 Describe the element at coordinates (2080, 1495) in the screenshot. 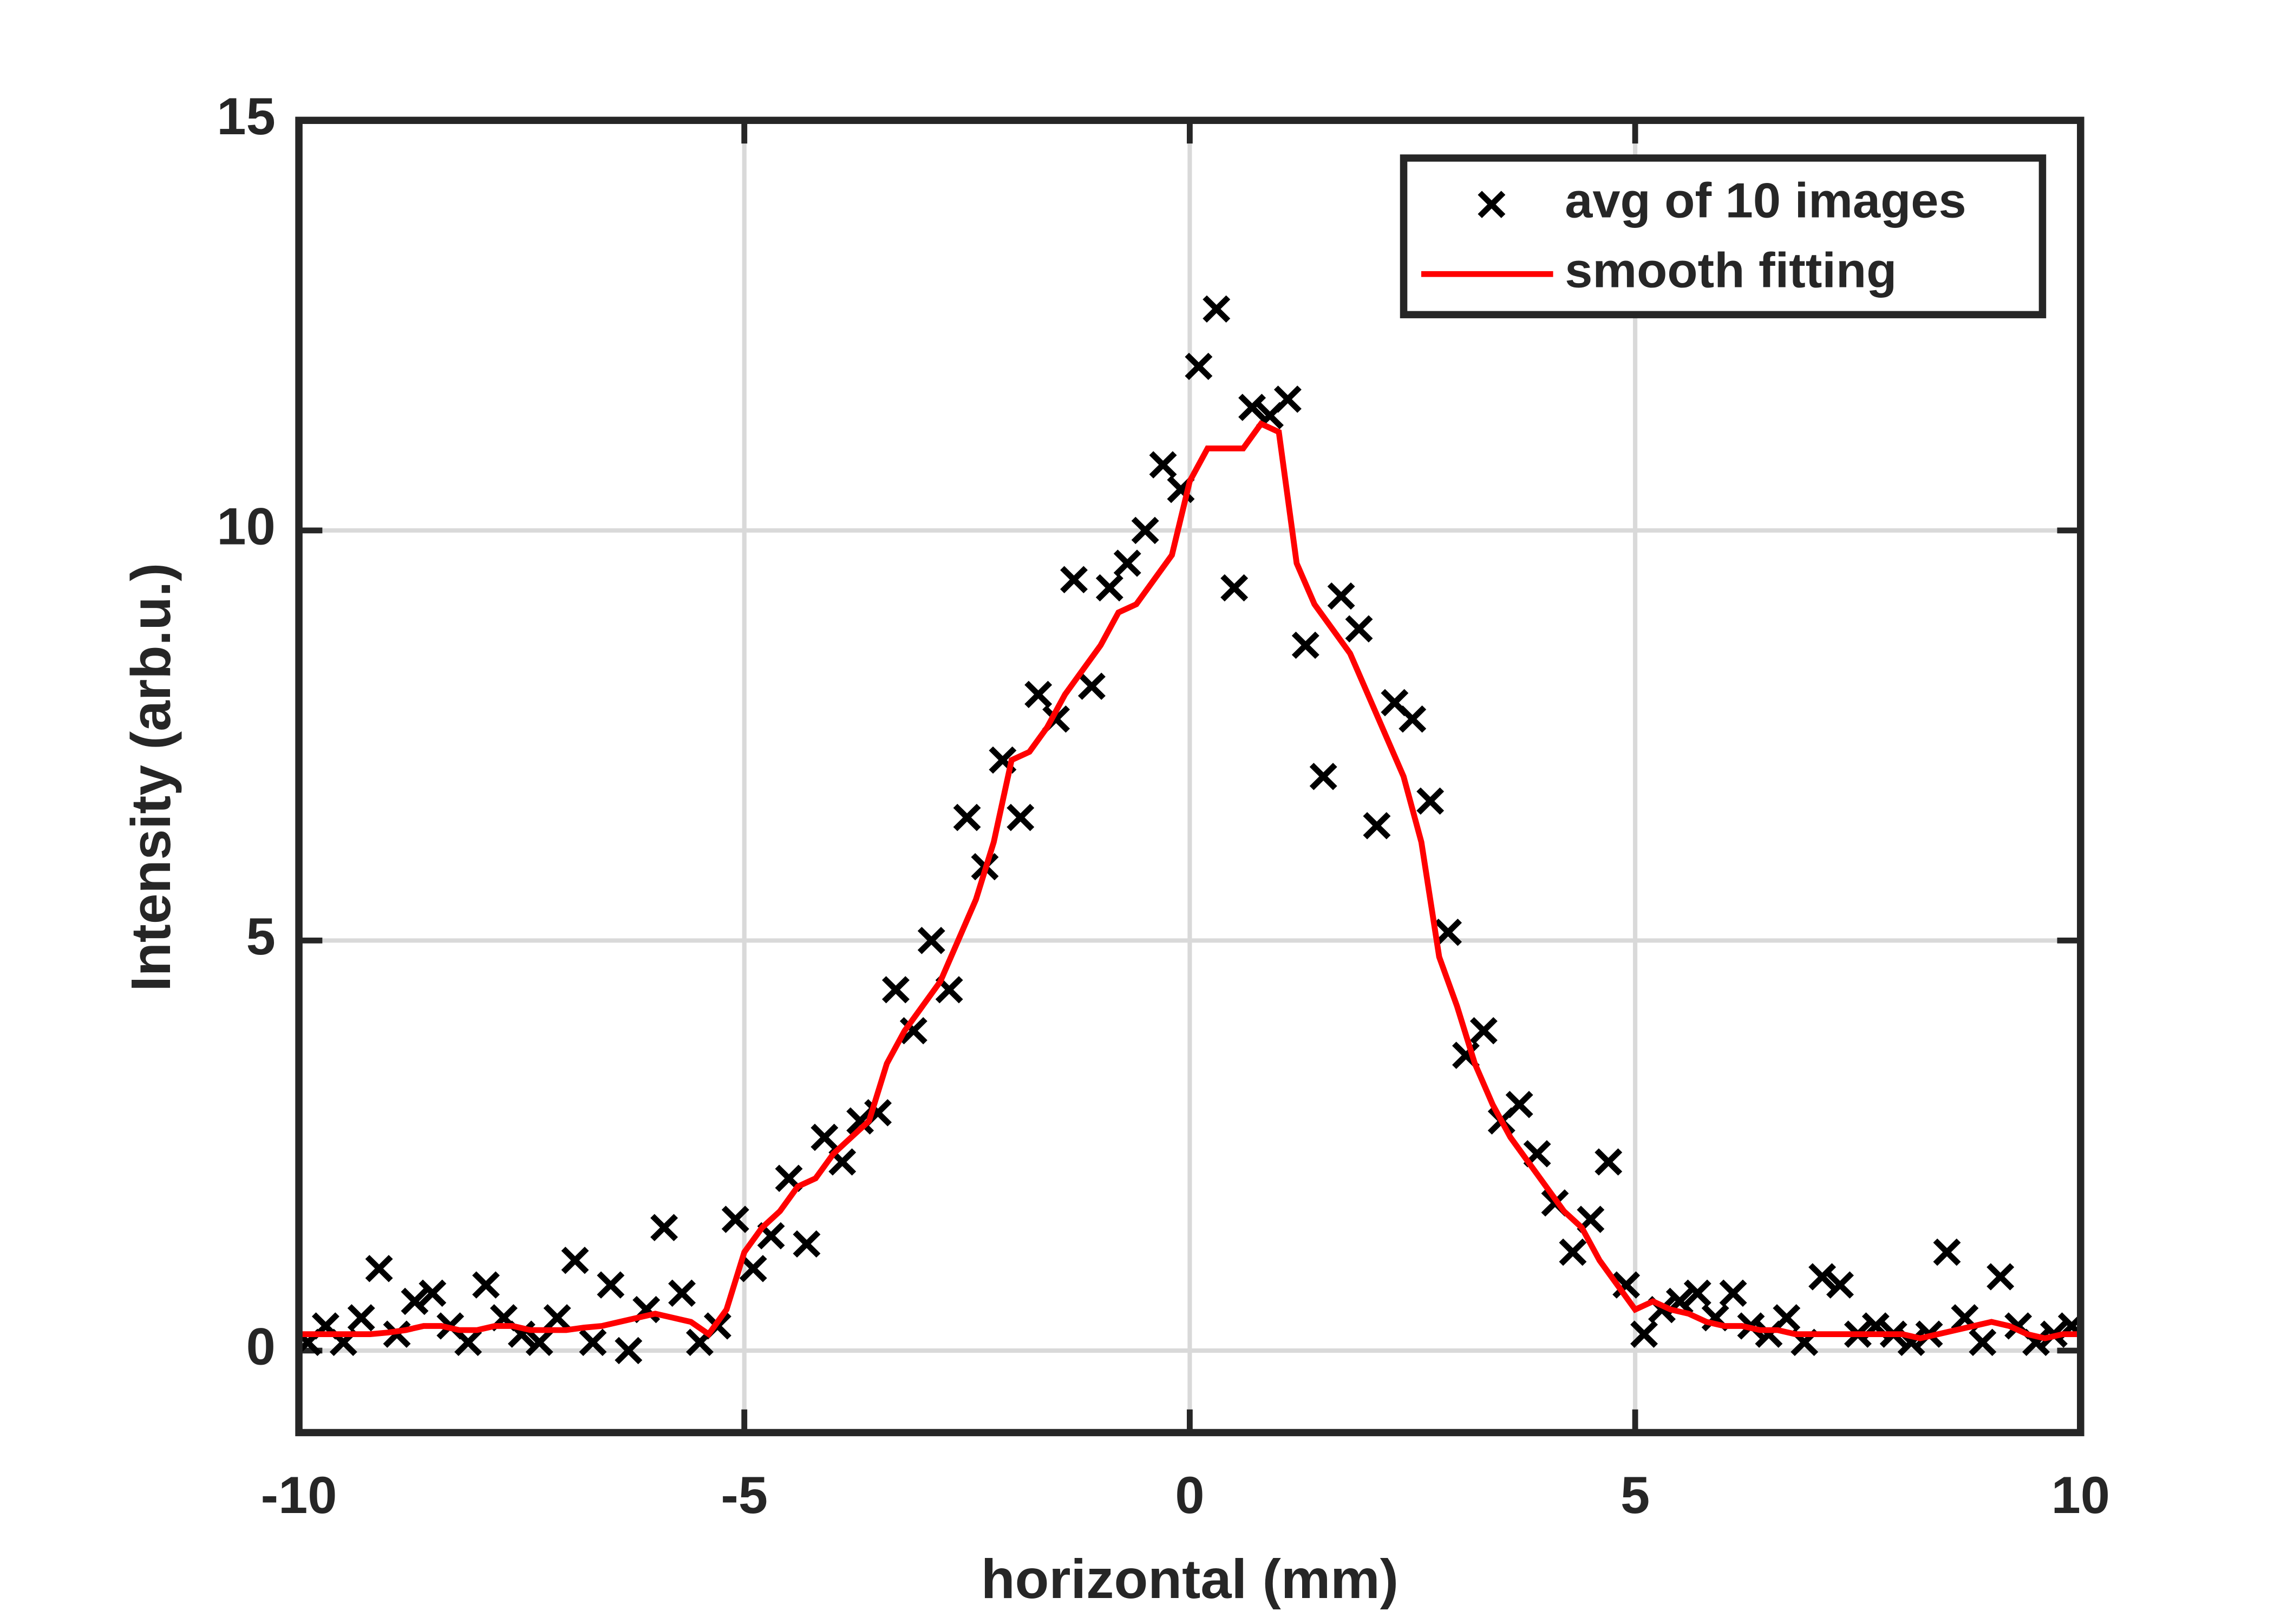

I see `x-tick-label: 10` at that location.